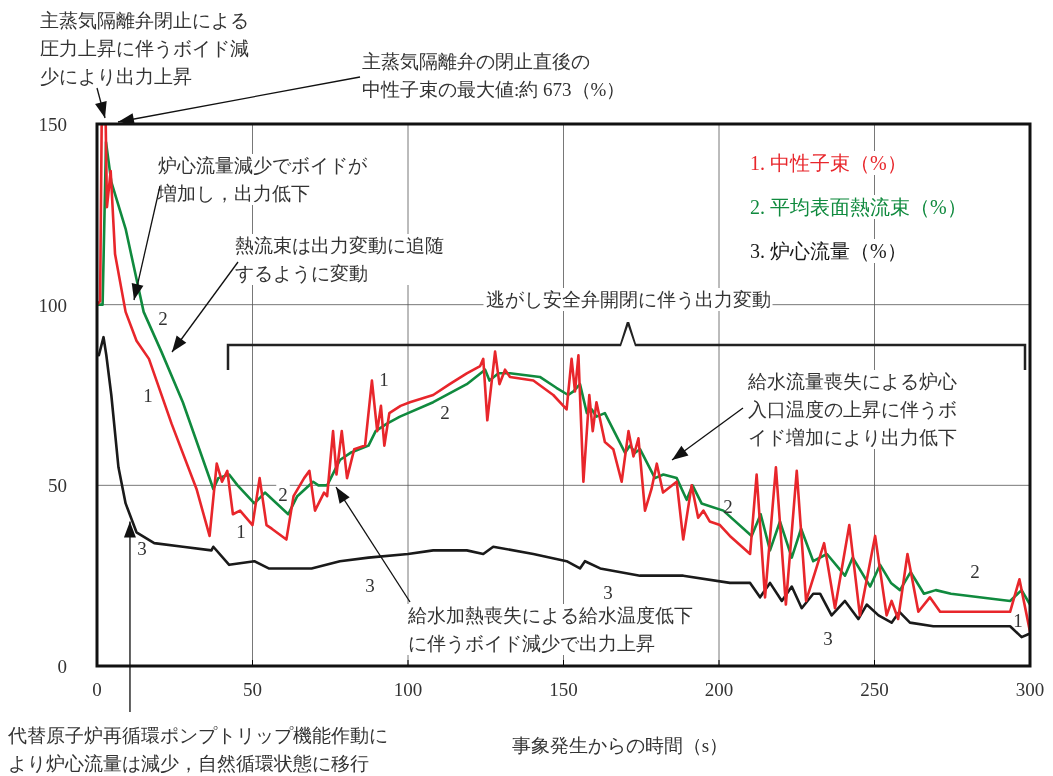 The height and width of the screenshot is (776, 1053). I want to click on x-axis-title: 事象発生からの時間（s）, so click(620, 745).